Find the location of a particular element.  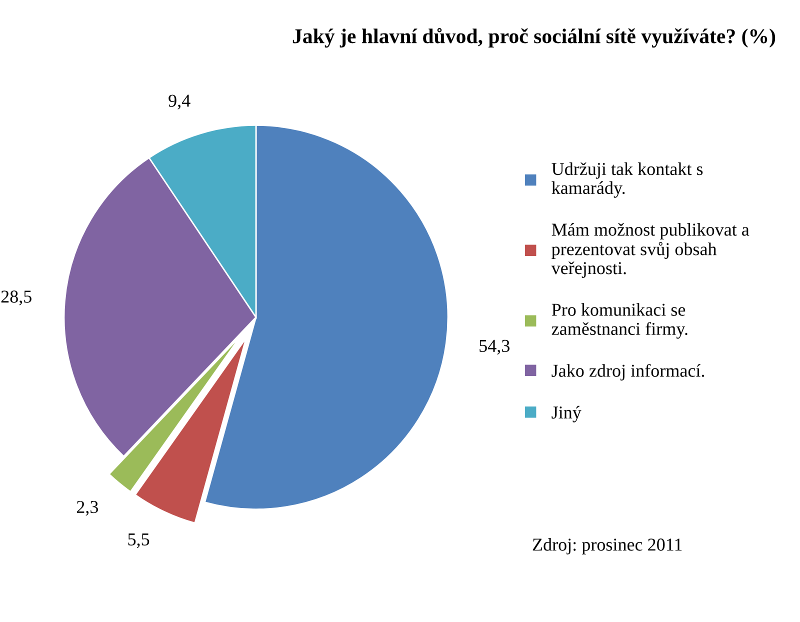

legend-label: Jako zdroj informací. is located at coordinates (628, 372).